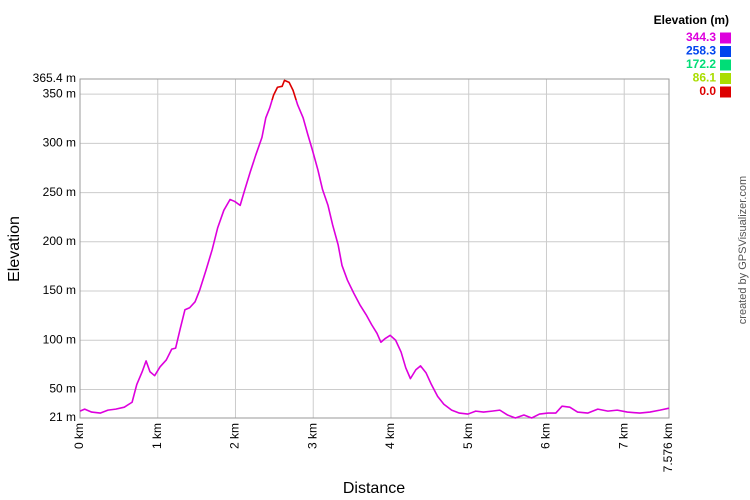 The width and height of the screenshot is (750, 500). Describe the element at coordinates (59, 143) in the screenshot. I see `y-tick-label: 300 m` at that location.